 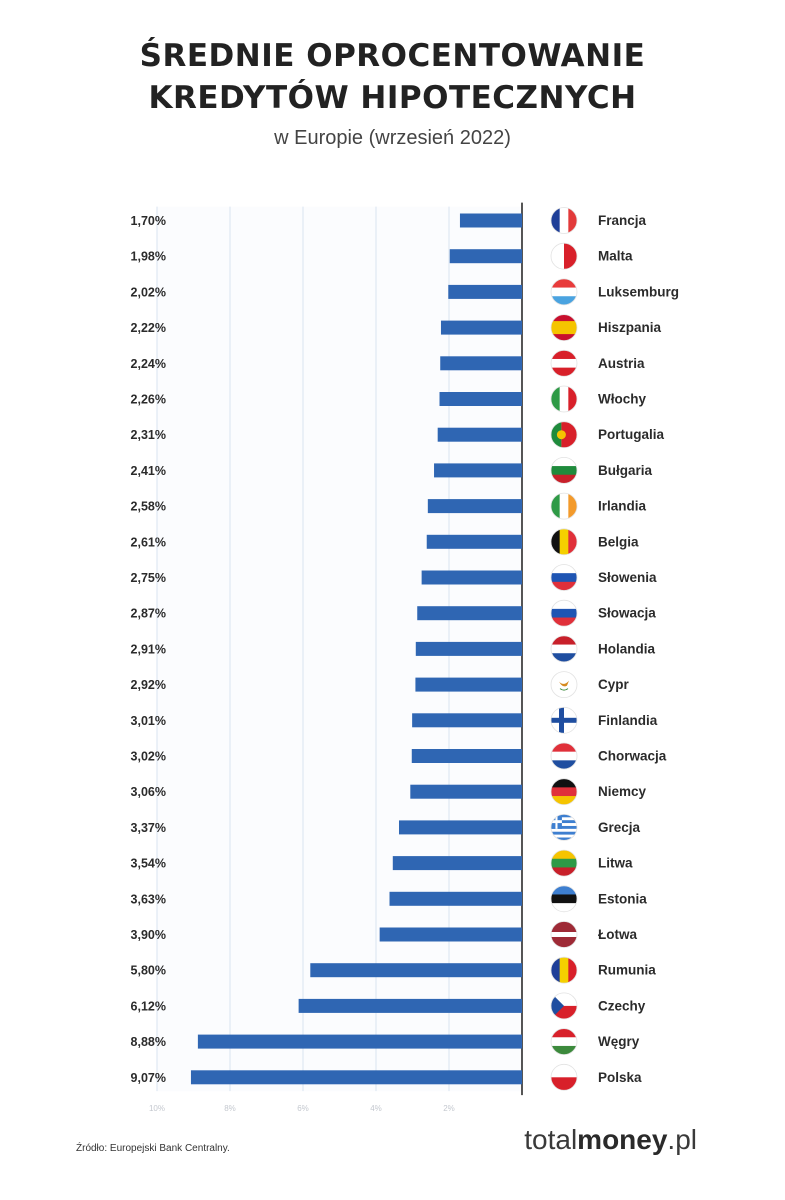 What do you see at coordinates (392, 56) in the screenshot?
I see `chart-title-line1: ŚREDNIE OPROCENTOWANIE` at bounding box center [392, 56].